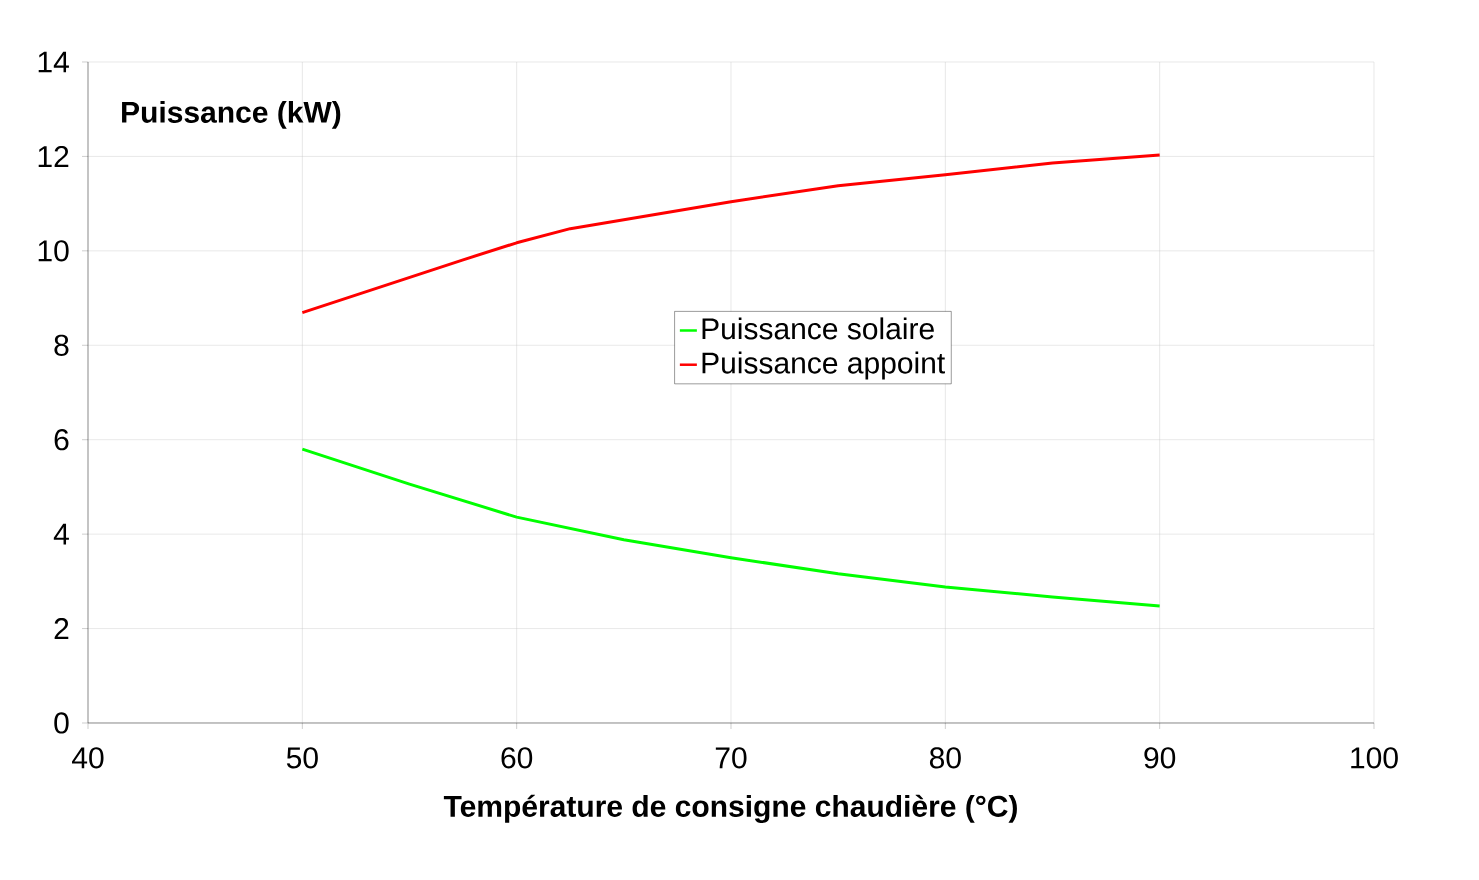 Image resolution: width=1479 pixels, height=880 pixels. What do you see at coordinates (53, 251) in the screenshot?
I see `y-tick-label: 10` at bounding box center [53, 251].